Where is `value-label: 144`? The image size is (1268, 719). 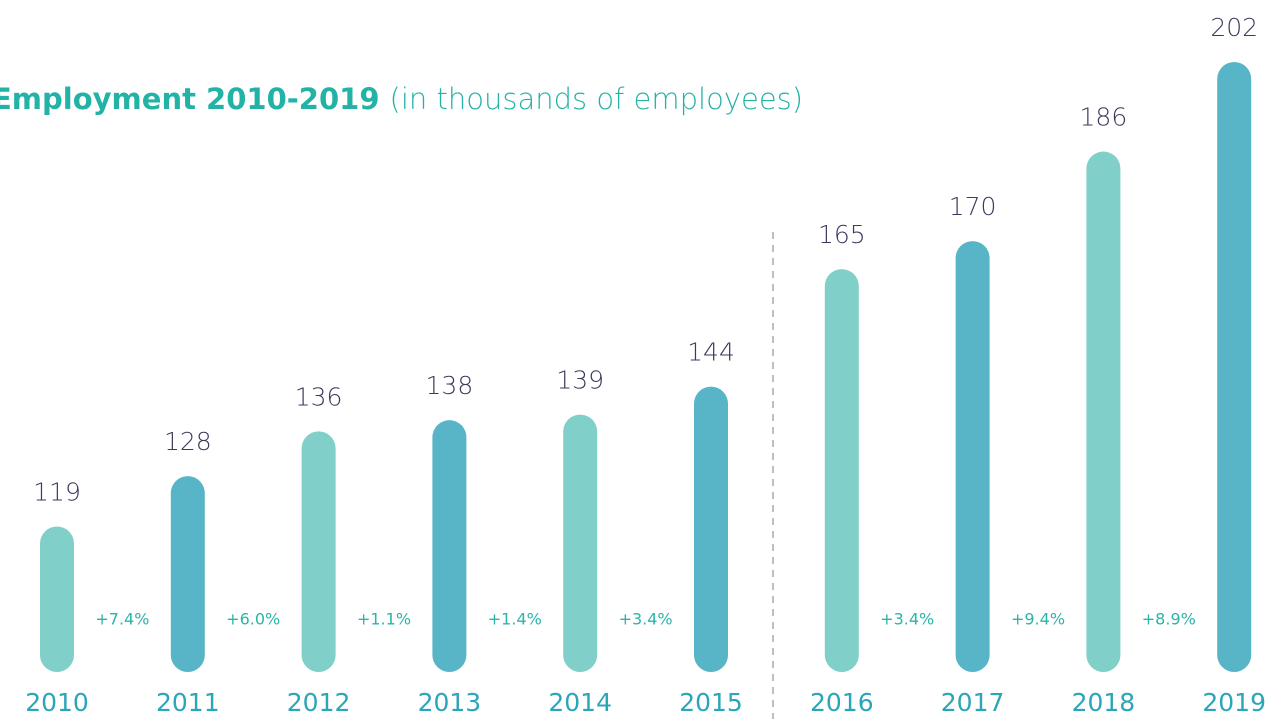
value-label: 144 is located at coordinates (711, 352).